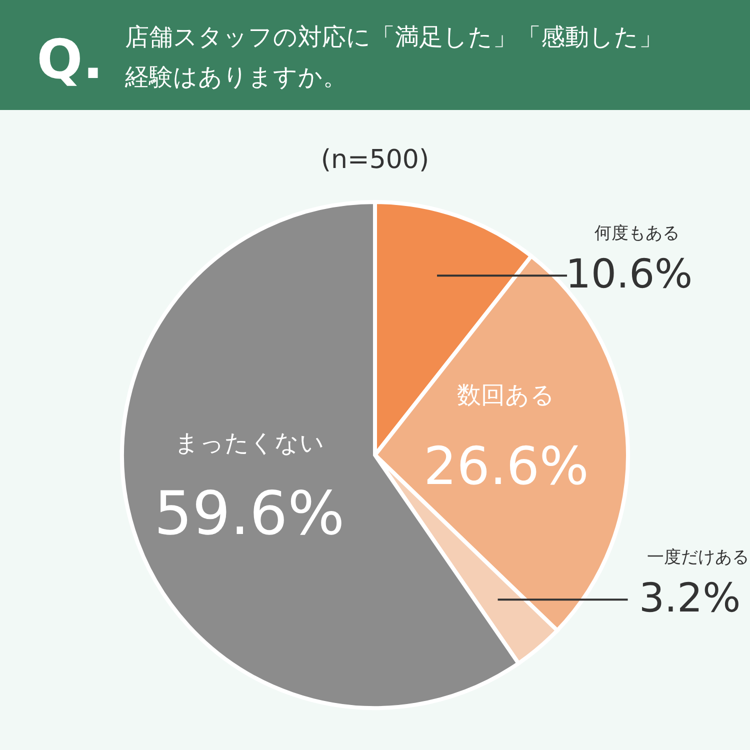  Describe the element at coordinates (249, 514) in the screenshot. I see `data-label: 59.6%` at that location.